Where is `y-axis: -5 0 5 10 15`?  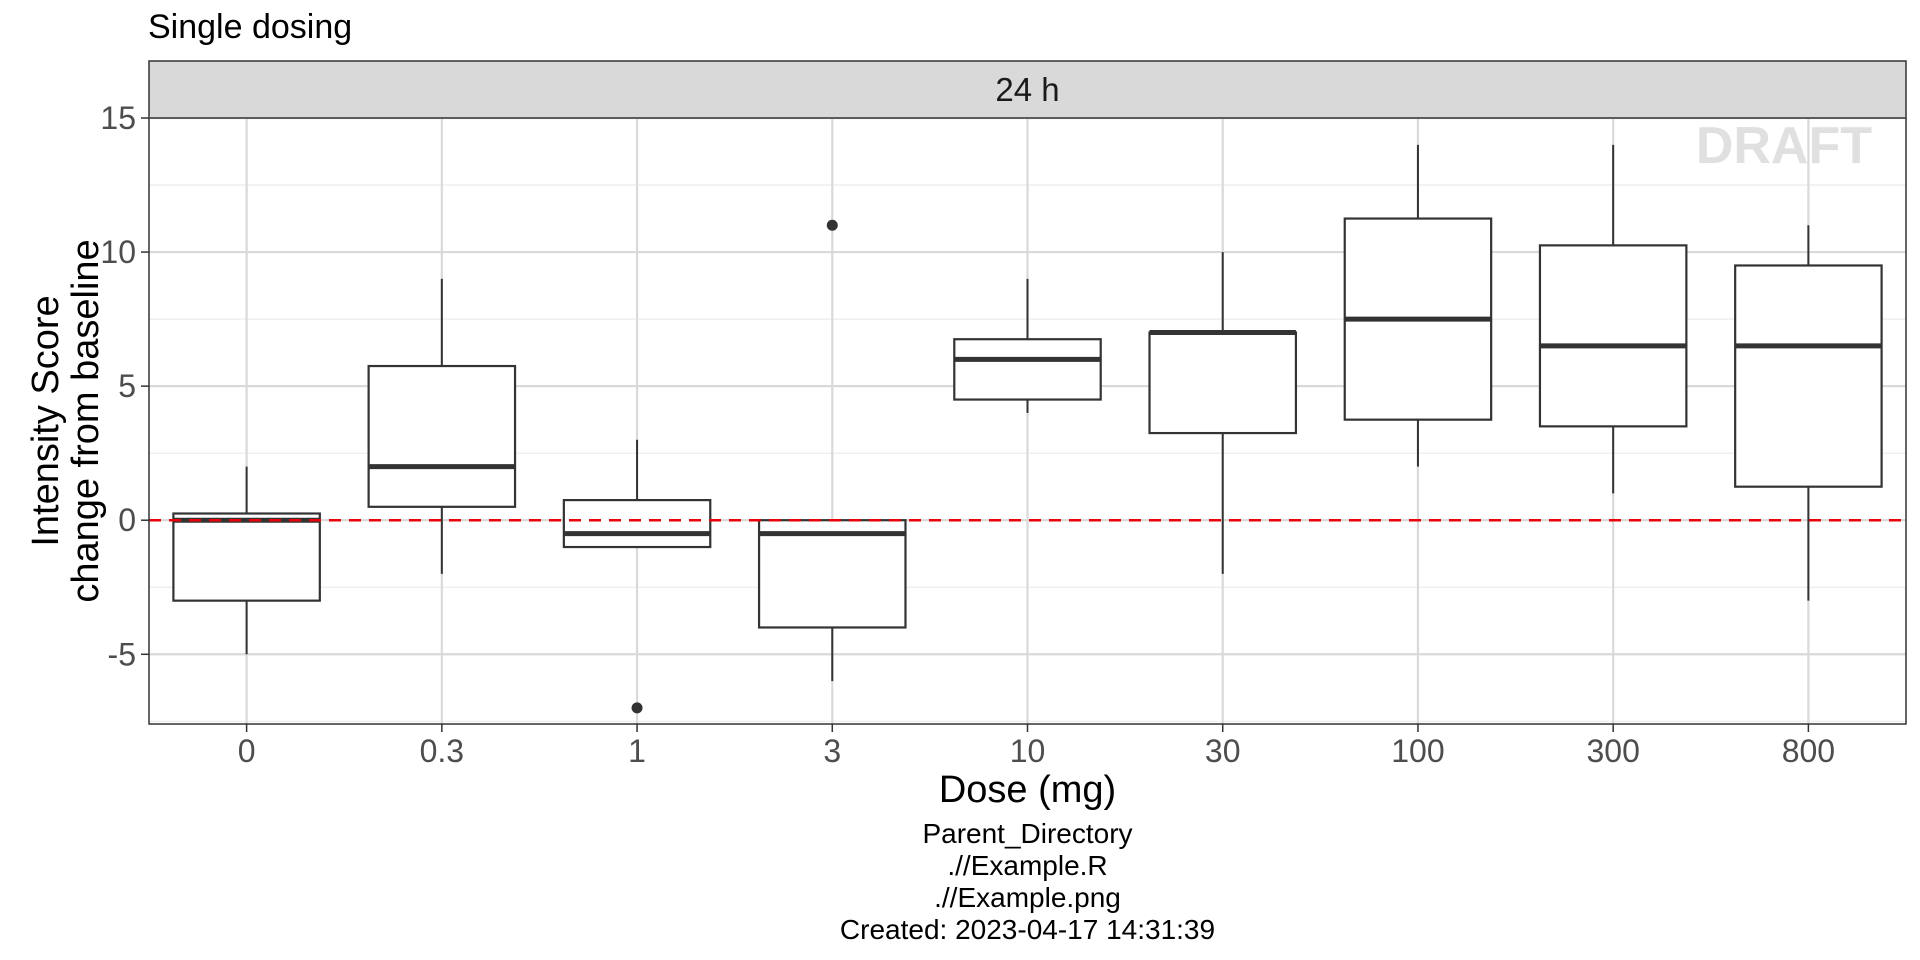 y-axis: -5 0 5 10 15 is located at coordinates (124, 386).